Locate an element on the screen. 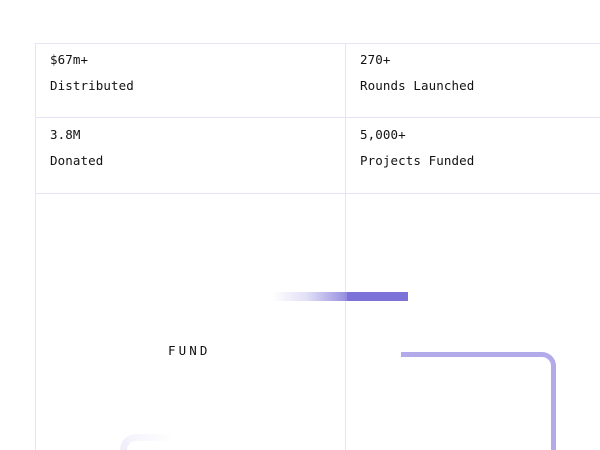  decorative-corner-frame is located at coordinates (478, 401).